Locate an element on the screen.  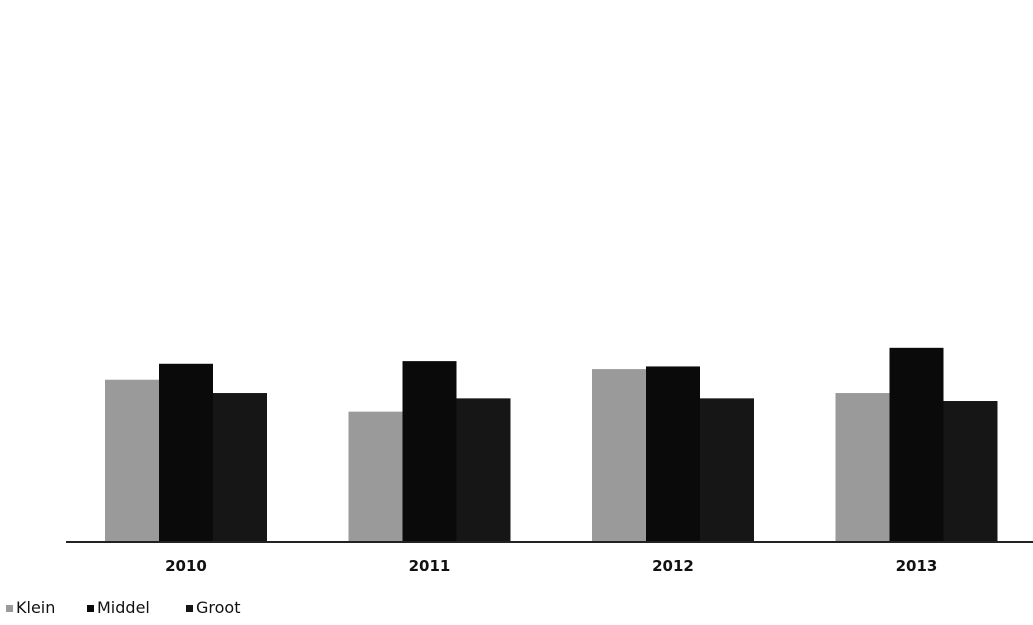
bar-middel-2013 is located at coordinates (916, 444).